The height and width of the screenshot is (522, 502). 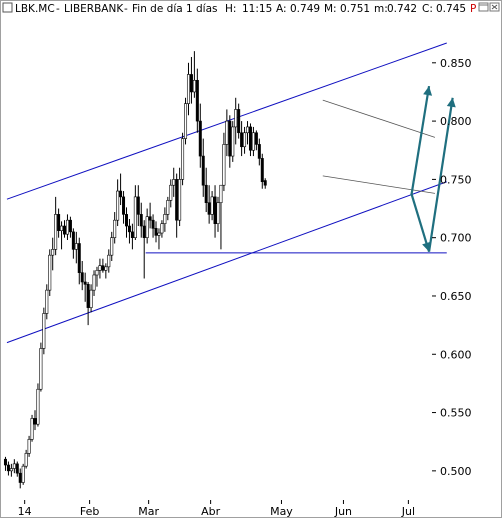 I want to click on forecast-arrows, so click(x=433, y=168).